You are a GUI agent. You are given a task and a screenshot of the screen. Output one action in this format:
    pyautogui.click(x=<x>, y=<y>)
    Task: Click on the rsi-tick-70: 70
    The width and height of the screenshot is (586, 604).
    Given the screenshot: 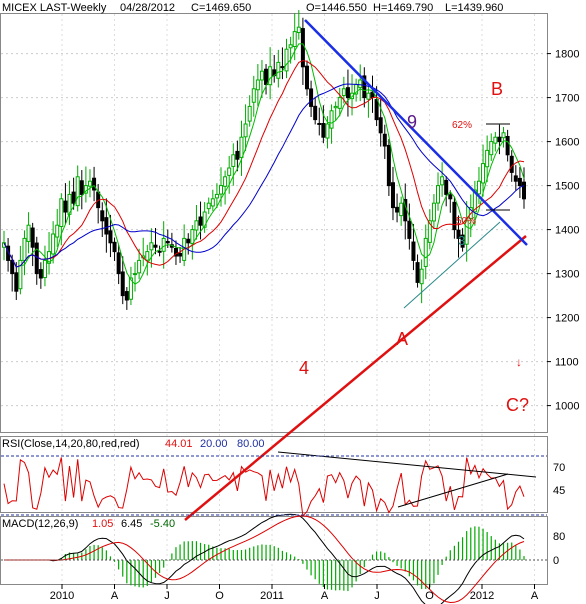 What is the action you would take?
    pyautogui.click(x=559, y=468)
    